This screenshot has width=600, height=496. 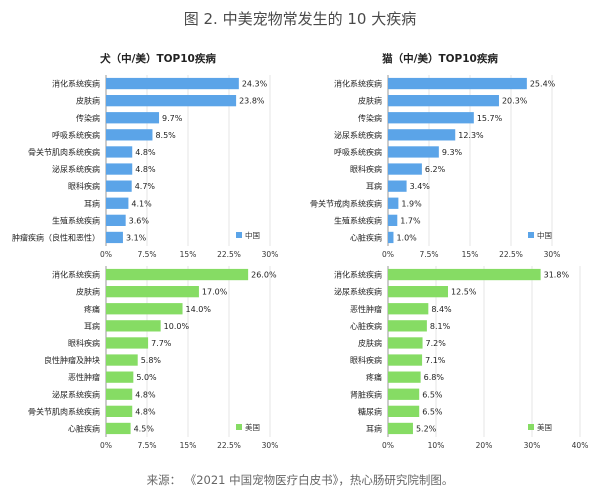 What do you see at coordinates (300, 480) in the screenshot?
I see `figure-source: 来源： 《2021 中国宠物医疗白皮书》，热心肠研究院制图。` at bounding box center [300, 480].